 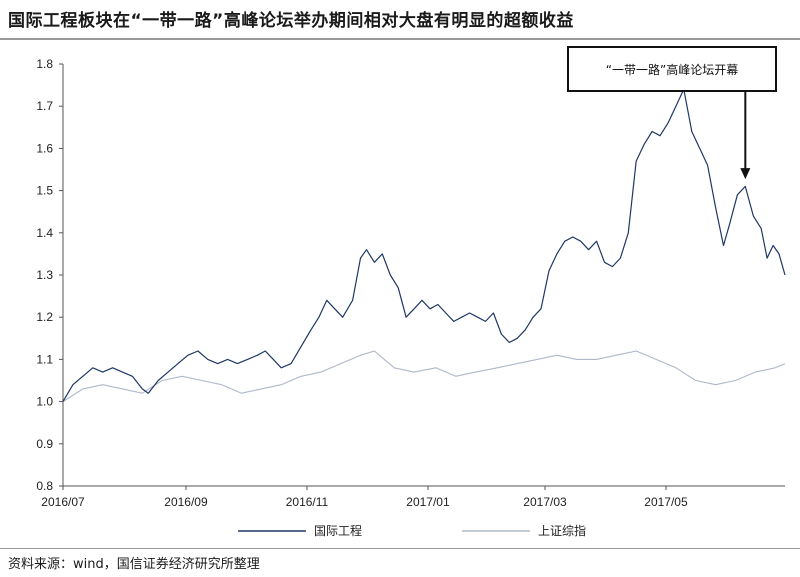 What do you see at coordinates (44, 359) in the screenshot?
I see `y-tick-label: 1.1` at bounding box center [44, 359].